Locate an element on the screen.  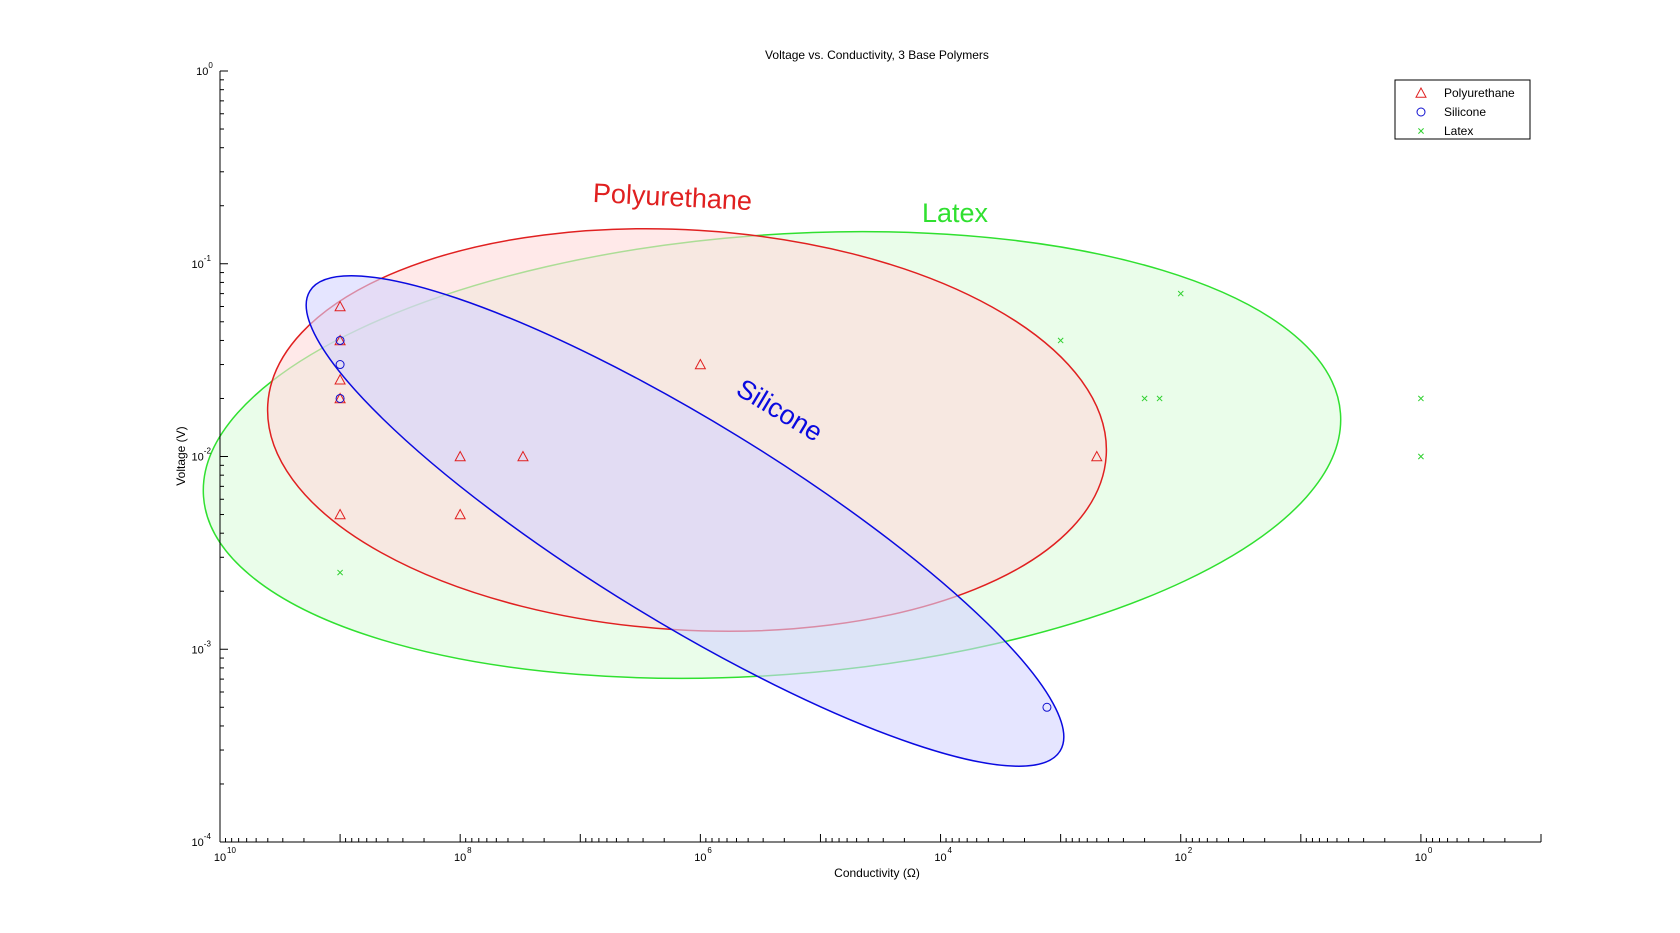
x-tick-exponent: 2 is located at coordinates (1190, 850).